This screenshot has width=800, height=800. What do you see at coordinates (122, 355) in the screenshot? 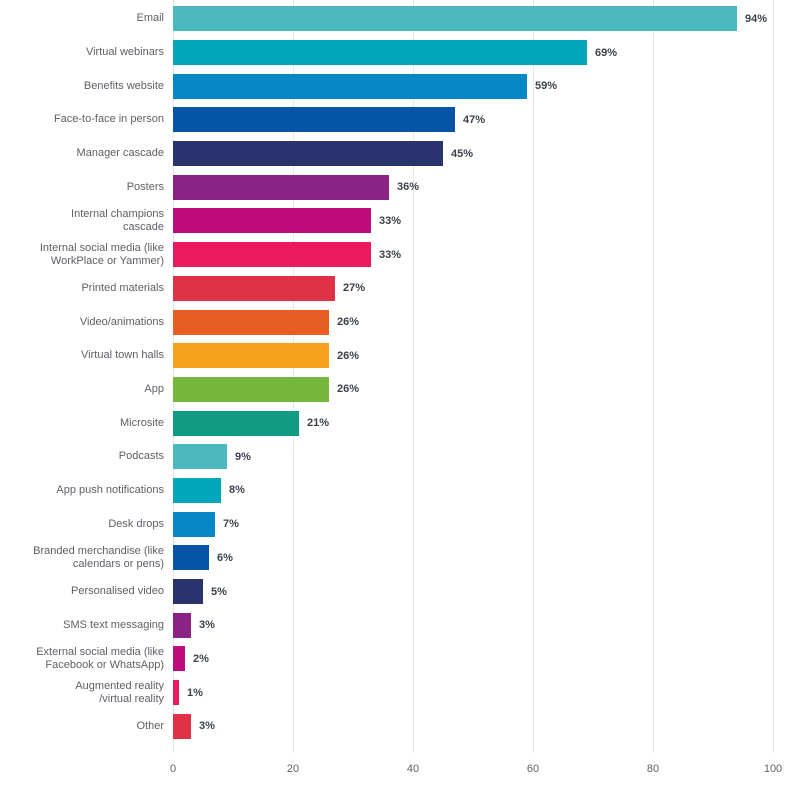
I see `category-label: Virtual town halls` at bounding box center [122, 355].